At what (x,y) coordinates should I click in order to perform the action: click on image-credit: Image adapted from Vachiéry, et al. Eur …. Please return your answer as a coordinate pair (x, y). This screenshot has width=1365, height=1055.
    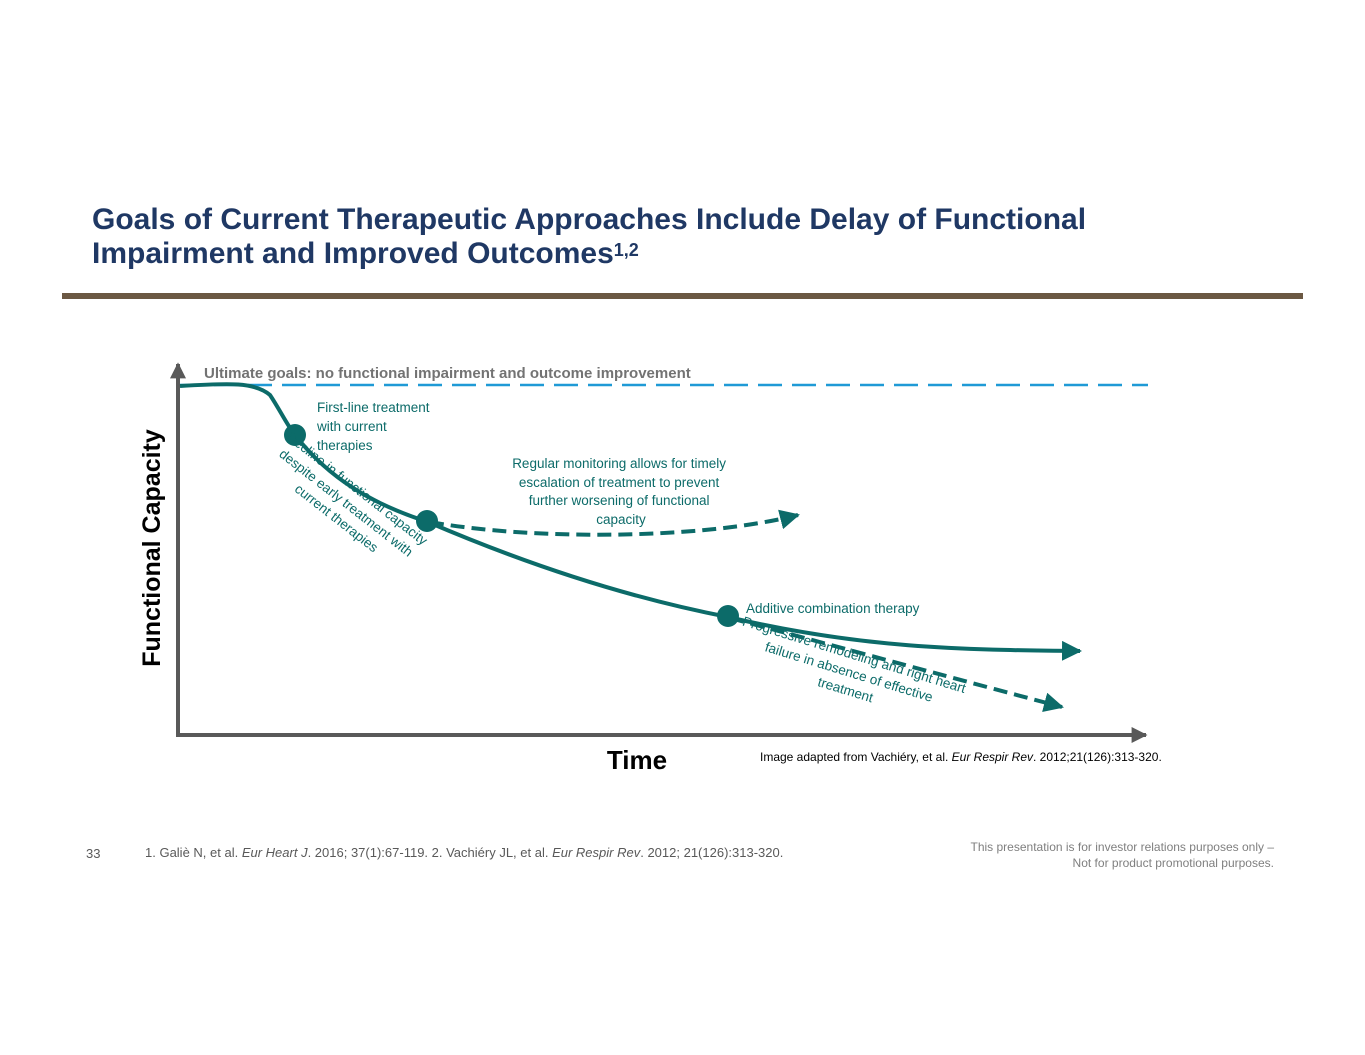
    Looking at the image, I should click on (961, 757).